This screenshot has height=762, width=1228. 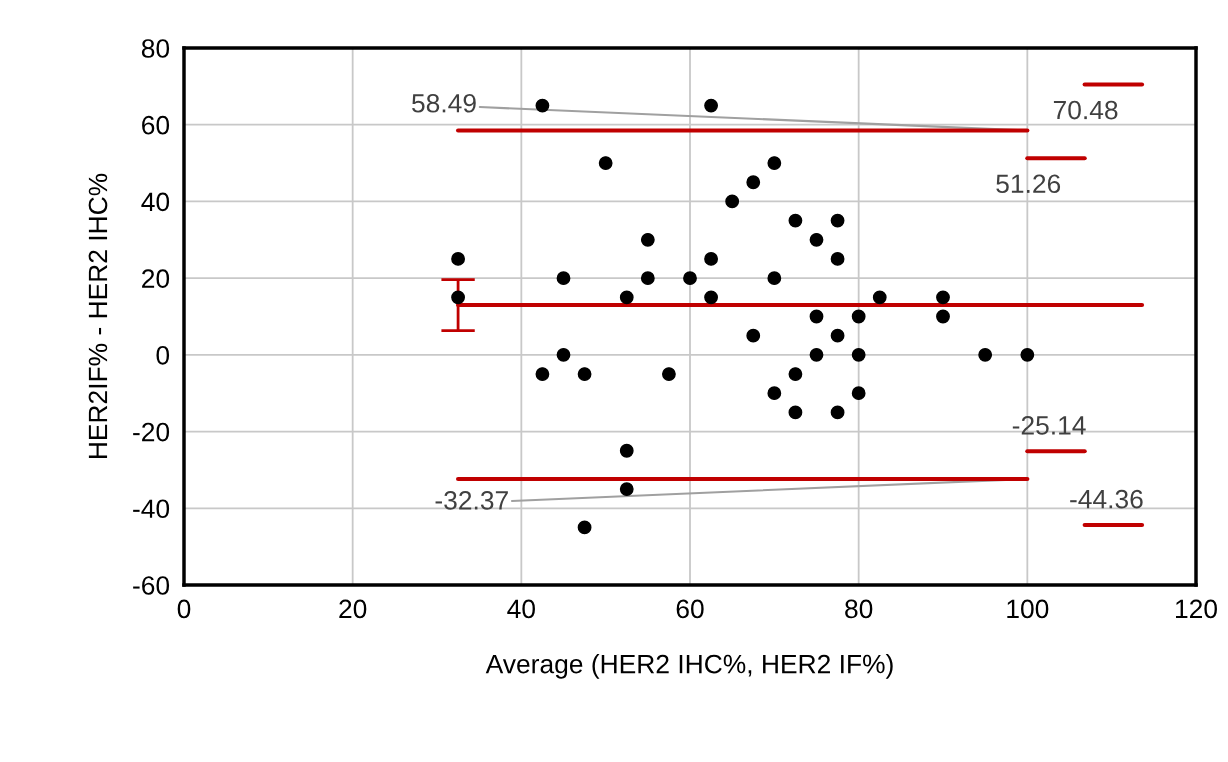 What do you see at coordinates (1085, 110) in the screenshot?
I see `annotation: 70.48` at bounding box center [1085, 110].